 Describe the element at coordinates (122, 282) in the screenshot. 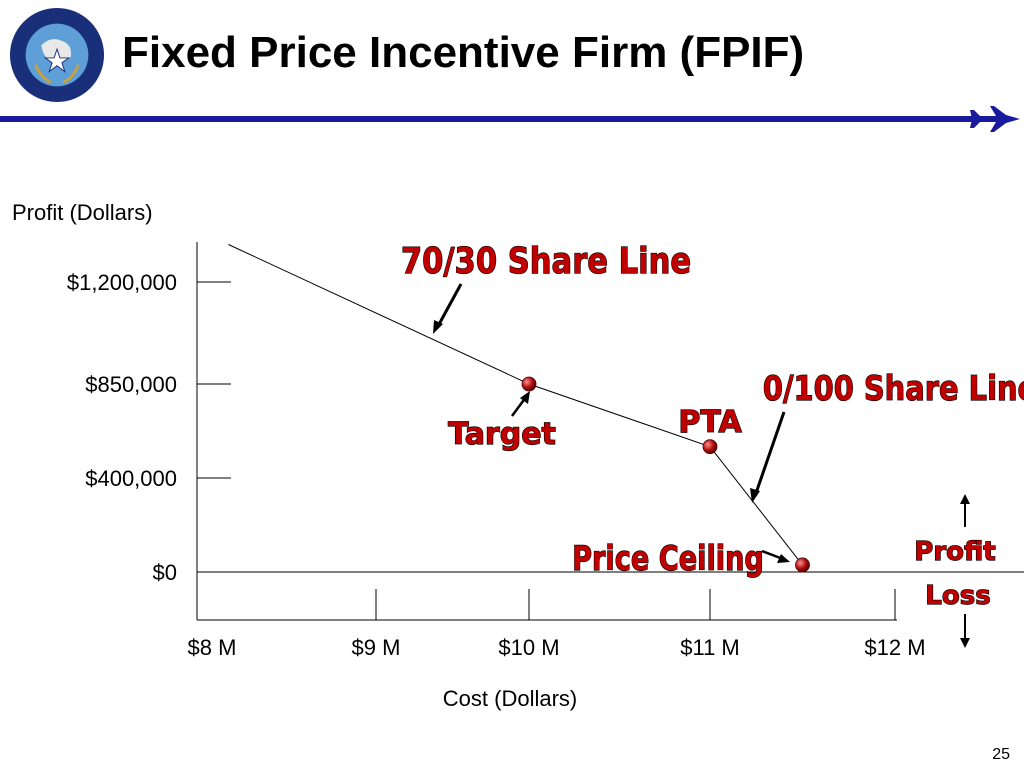

I see `y-tick-label: $1,200,000` at that location.